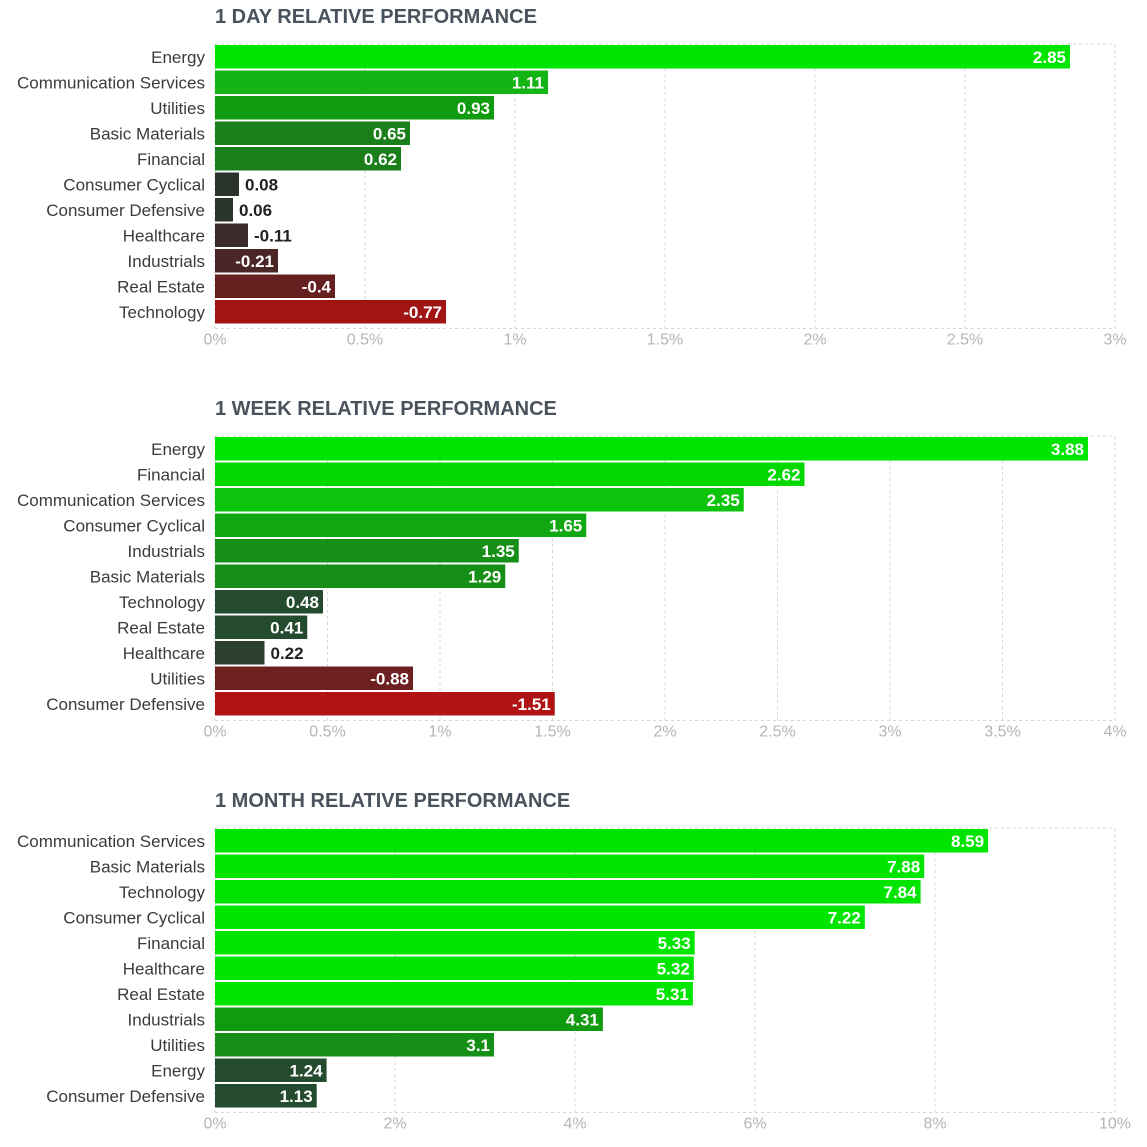 The image size is (1147, 1147). I want to click on value-label: 5.33, so click(674, 943).